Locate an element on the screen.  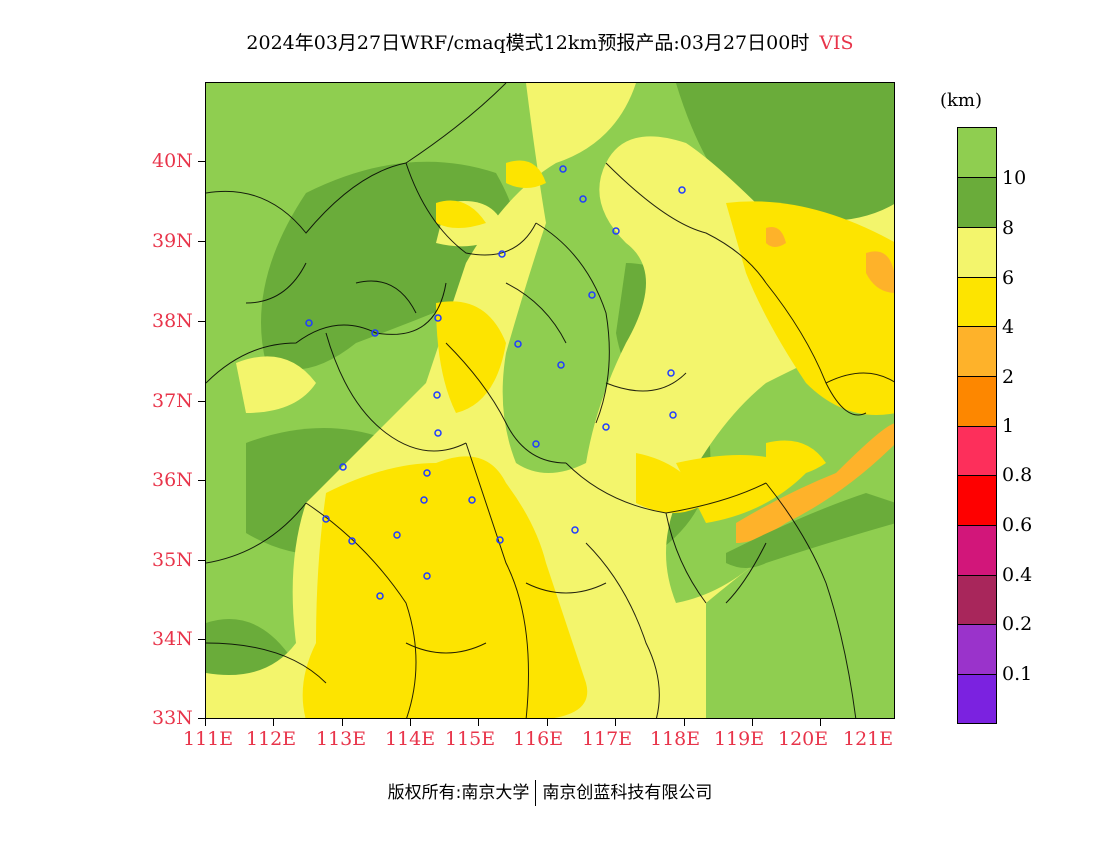
y-label-38n: 38N is located at coordinates (172, 321).